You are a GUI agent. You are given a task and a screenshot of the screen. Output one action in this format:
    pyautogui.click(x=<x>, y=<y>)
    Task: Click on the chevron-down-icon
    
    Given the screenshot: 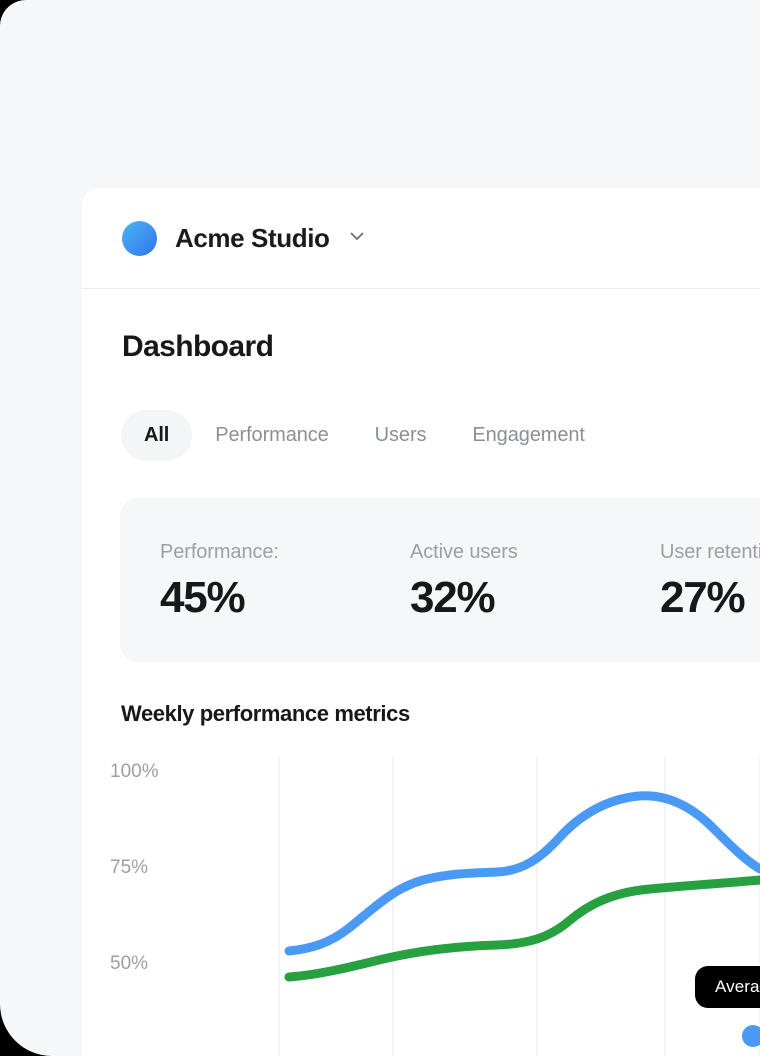 What is the action you would take?
    pyautogui.click(x=357, y=238)
    